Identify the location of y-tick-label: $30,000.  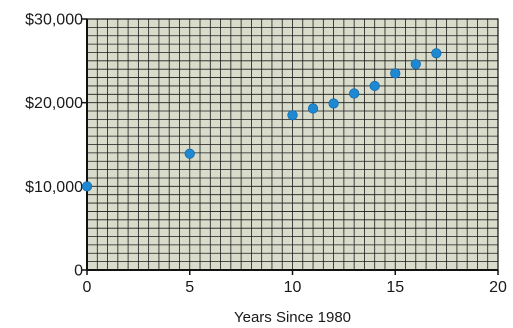
(54, 20).